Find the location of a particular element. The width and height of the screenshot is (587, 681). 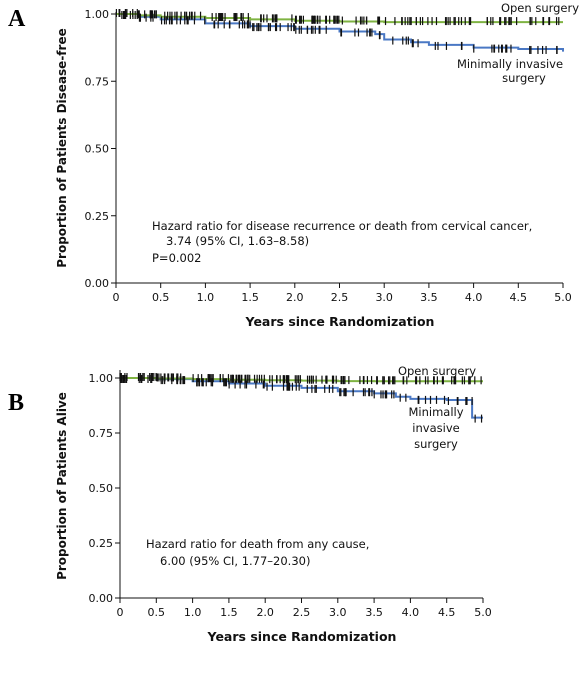

panel-b-y-tick-label: 0.50 is located at coordinates (101, 488).